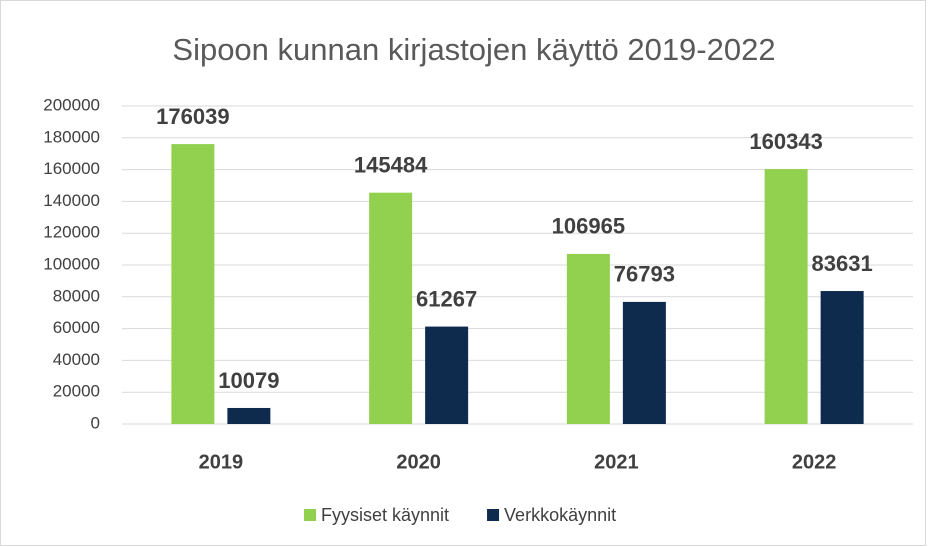 The width and height of the screenshot is (928, 547). I want to click on data-label: 76793, so click(644, 274).